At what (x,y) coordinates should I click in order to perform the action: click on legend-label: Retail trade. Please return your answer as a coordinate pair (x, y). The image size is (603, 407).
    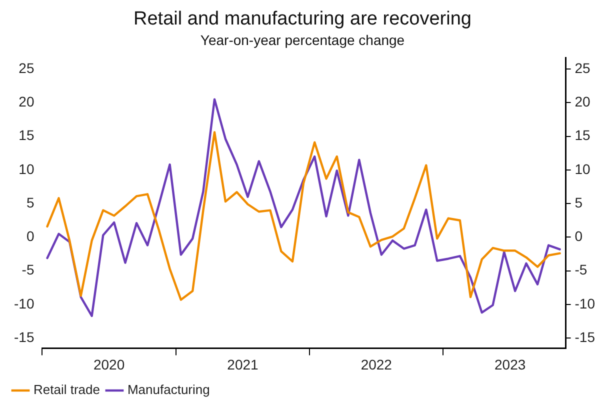
    Looking at the image, I should click on (67, 390).